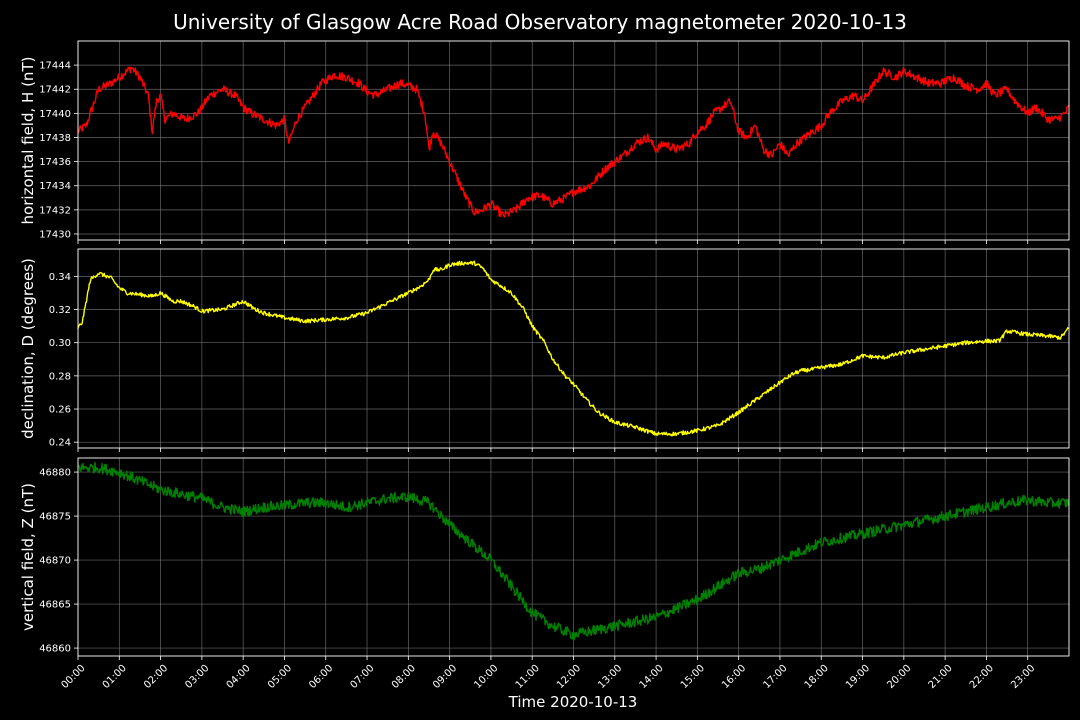  I want to click on x-tick-label: 13:00, so click(610, 677).